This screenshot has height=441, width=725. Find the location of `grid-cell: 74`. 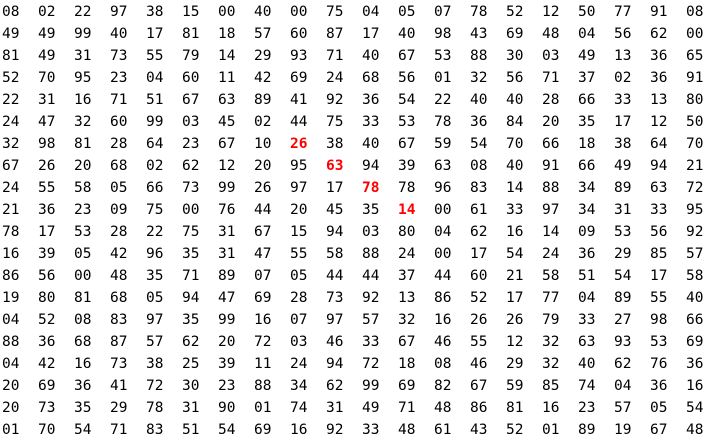

grid-cell: 74 is located at coordinates (299, 408).